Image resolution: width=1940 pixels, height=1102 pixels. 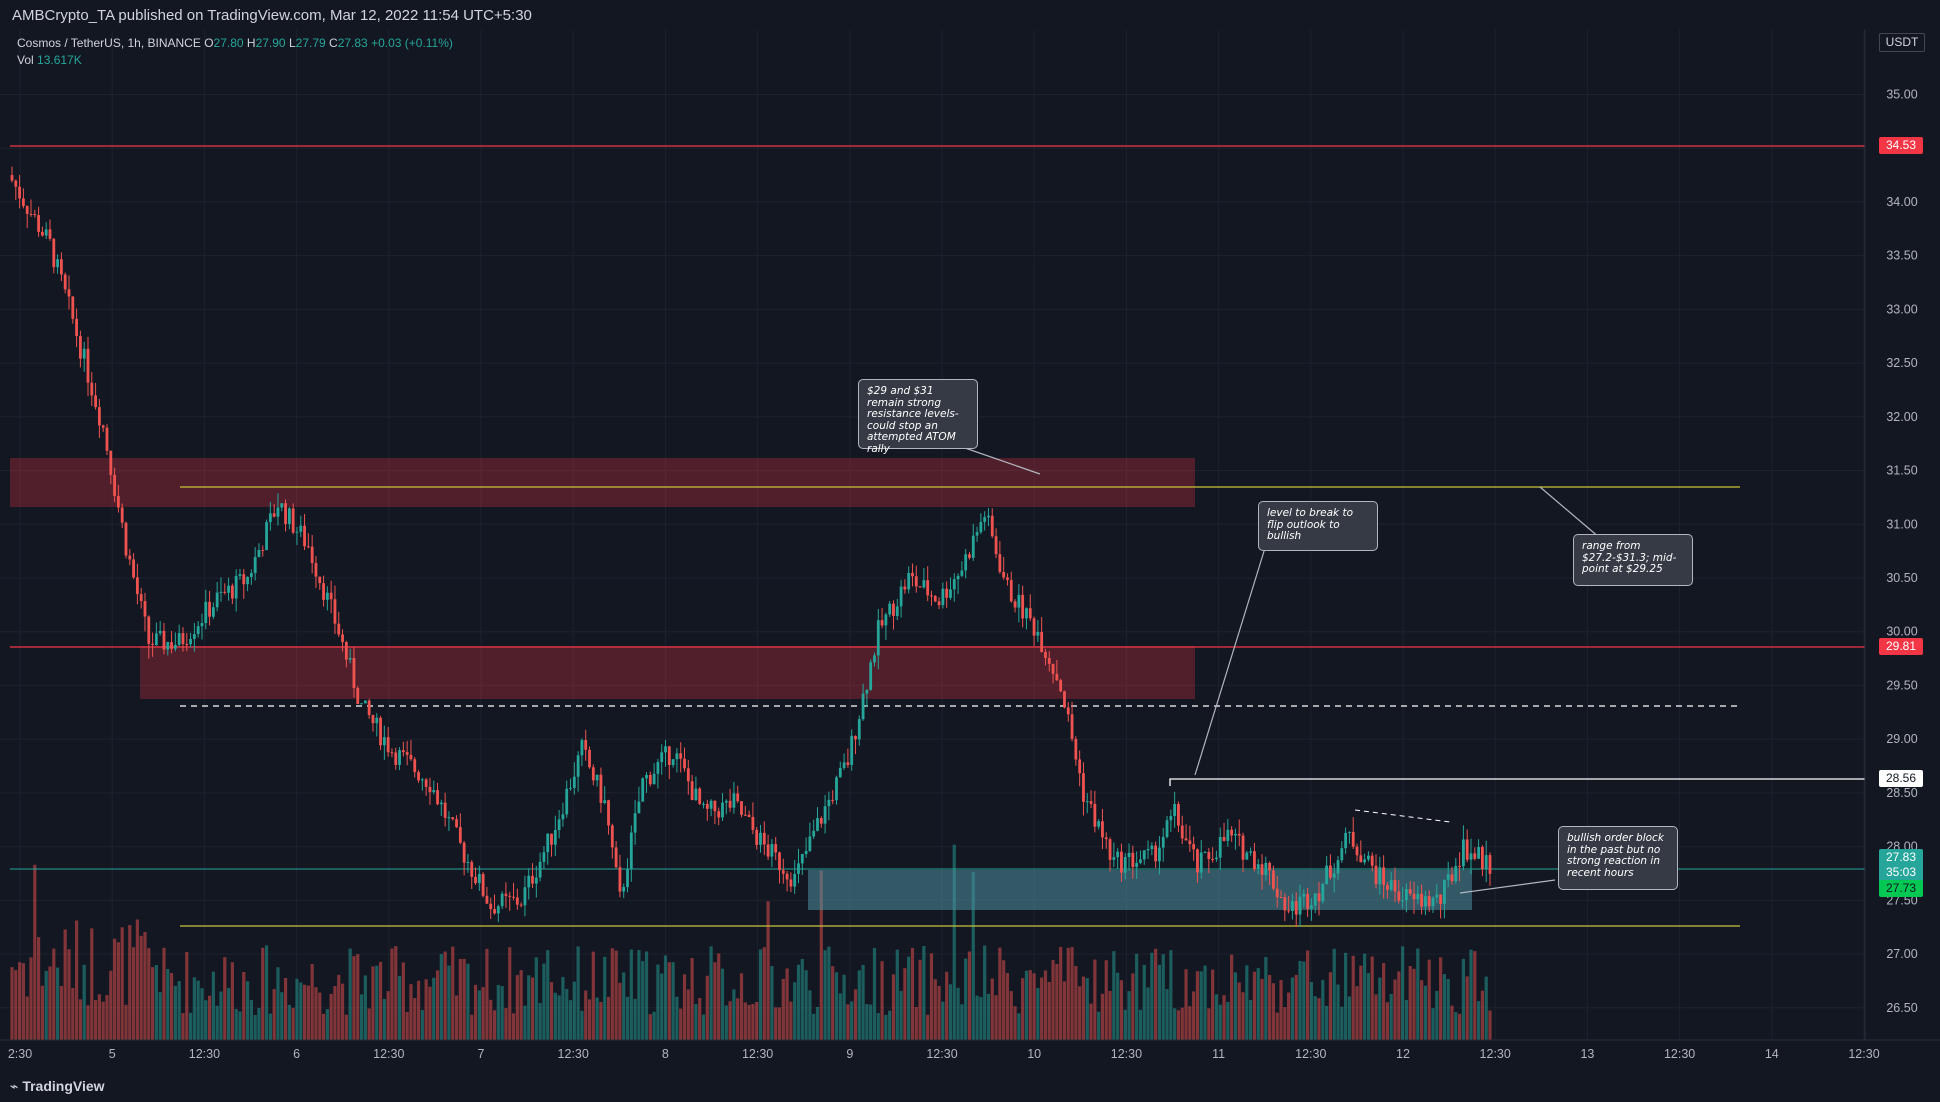 What do you see at coordinates (1218, 1054) in the screenshot?
I see `time-tick-label: 11` at bounding box center [1218, 1054].